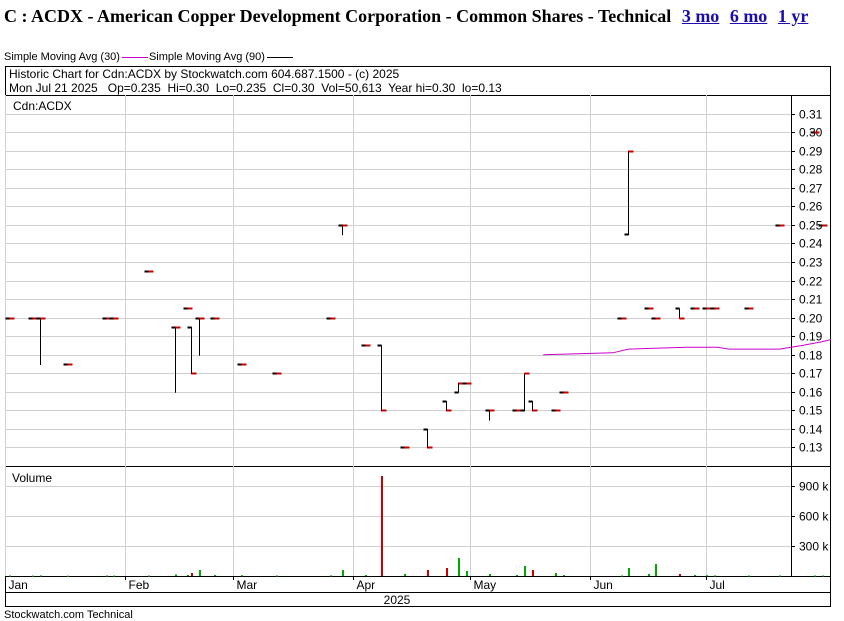  I want to click on range-3mo-link: 3 mo, so click(700, 16).